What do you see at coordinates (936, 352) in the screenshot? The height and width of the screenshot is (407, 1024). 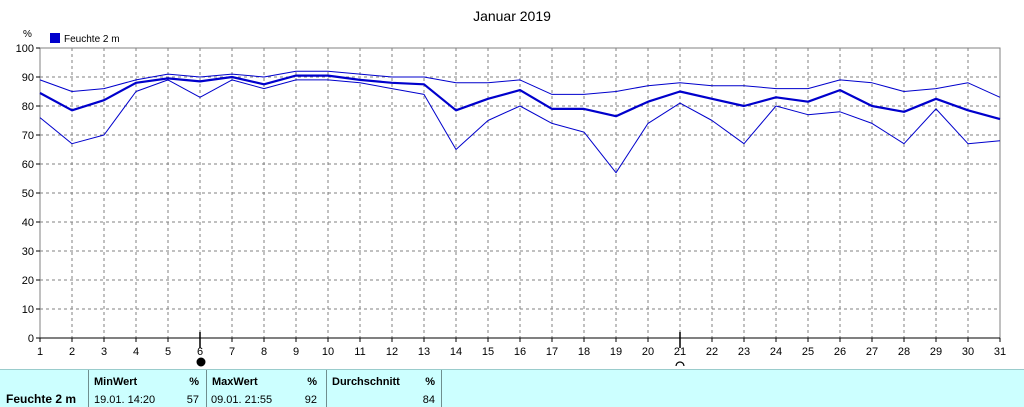 I see `x-tick-label: 29` at bounding box center [936, 352].